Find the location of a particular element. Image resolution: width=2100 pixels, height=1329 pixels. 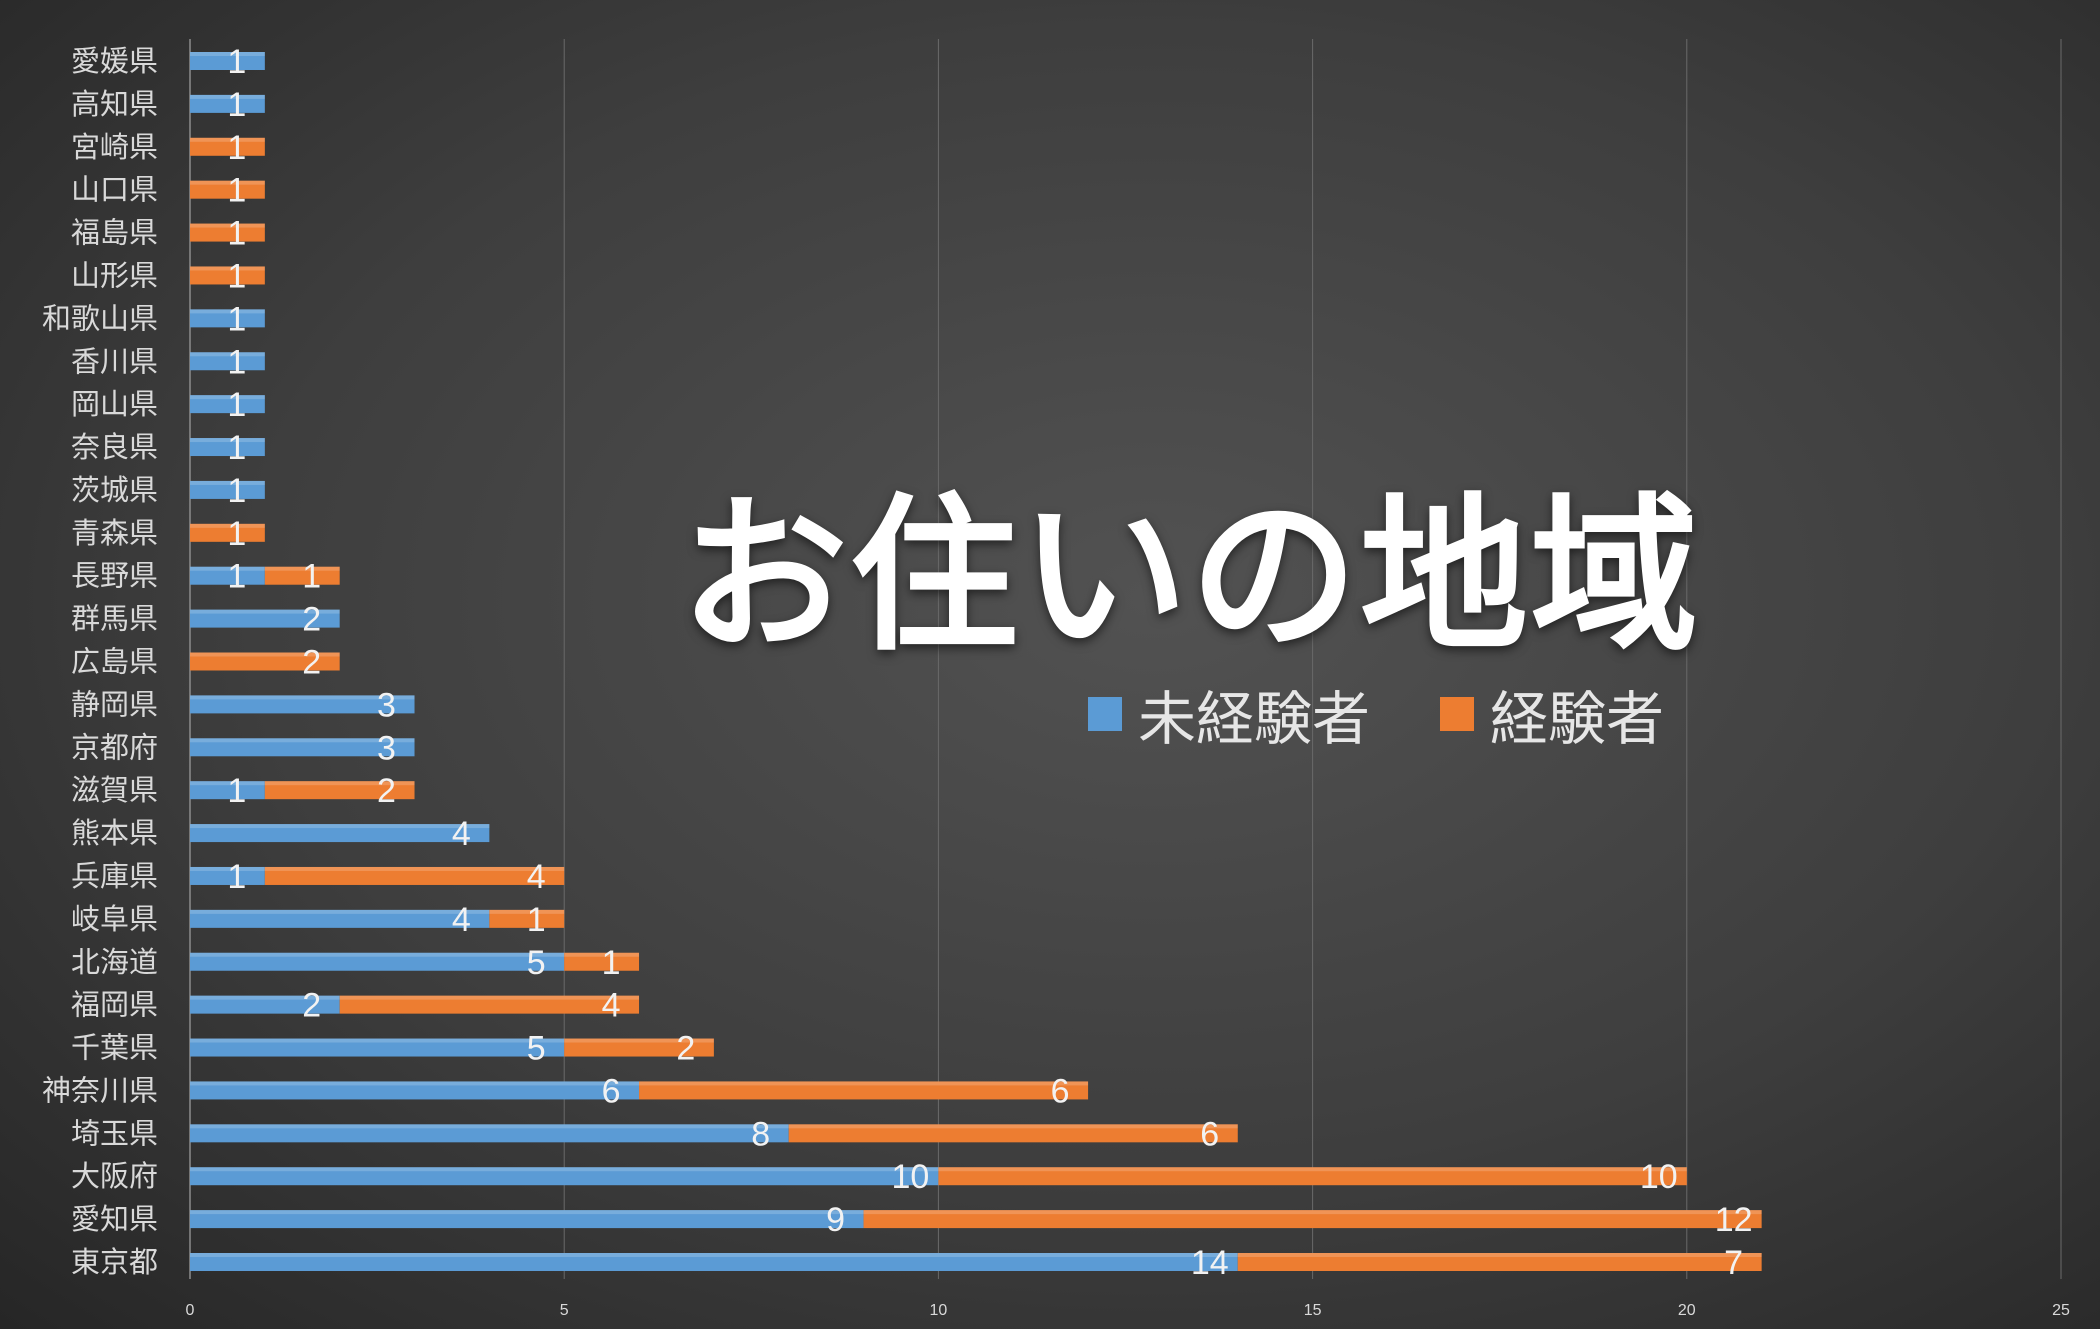

category-label: 群馬県 is located at coordinates (114, 619).